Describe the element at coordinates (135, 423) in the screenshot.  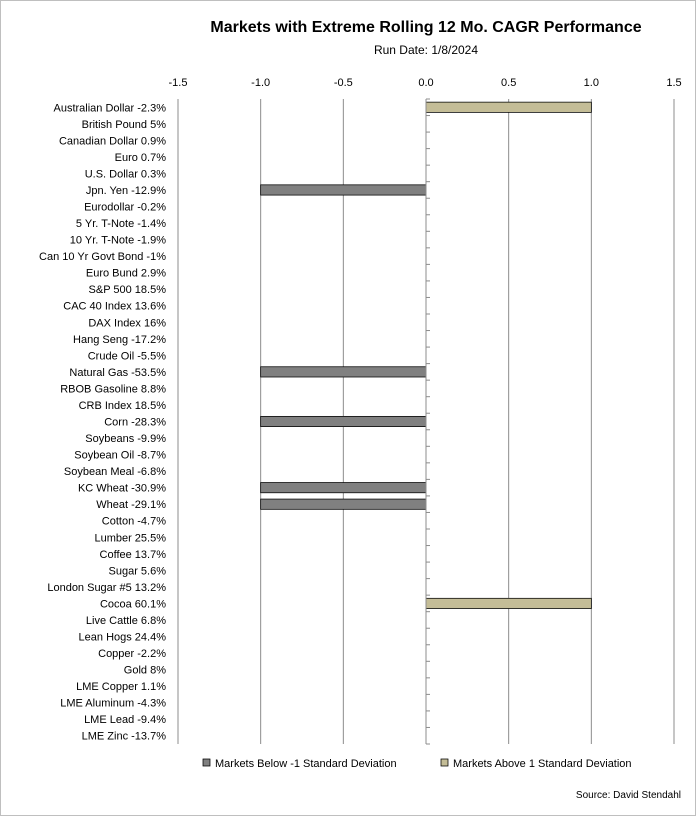
I see `category-label: Corn -28.3%` at that location.